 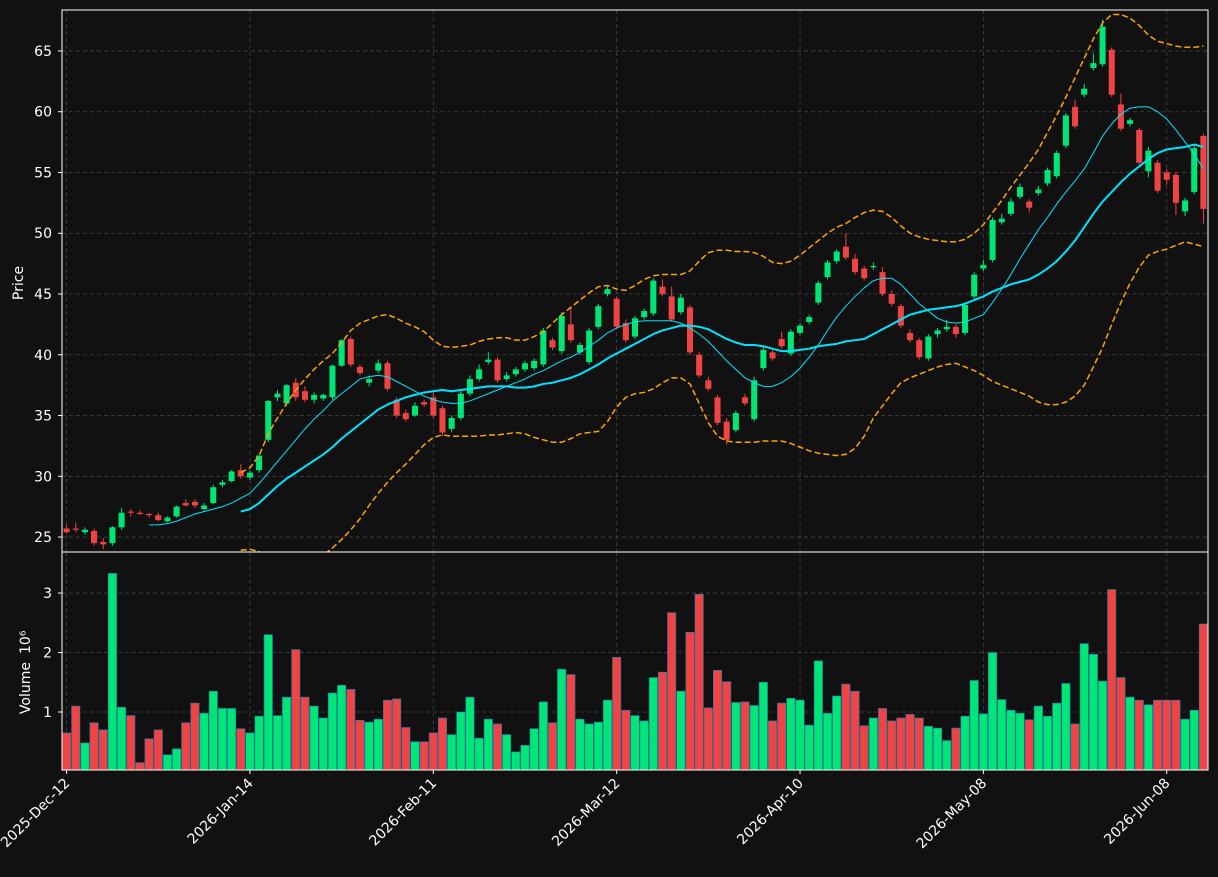 I want to click on y-tick-label: 55, so click(x=43, y=173).